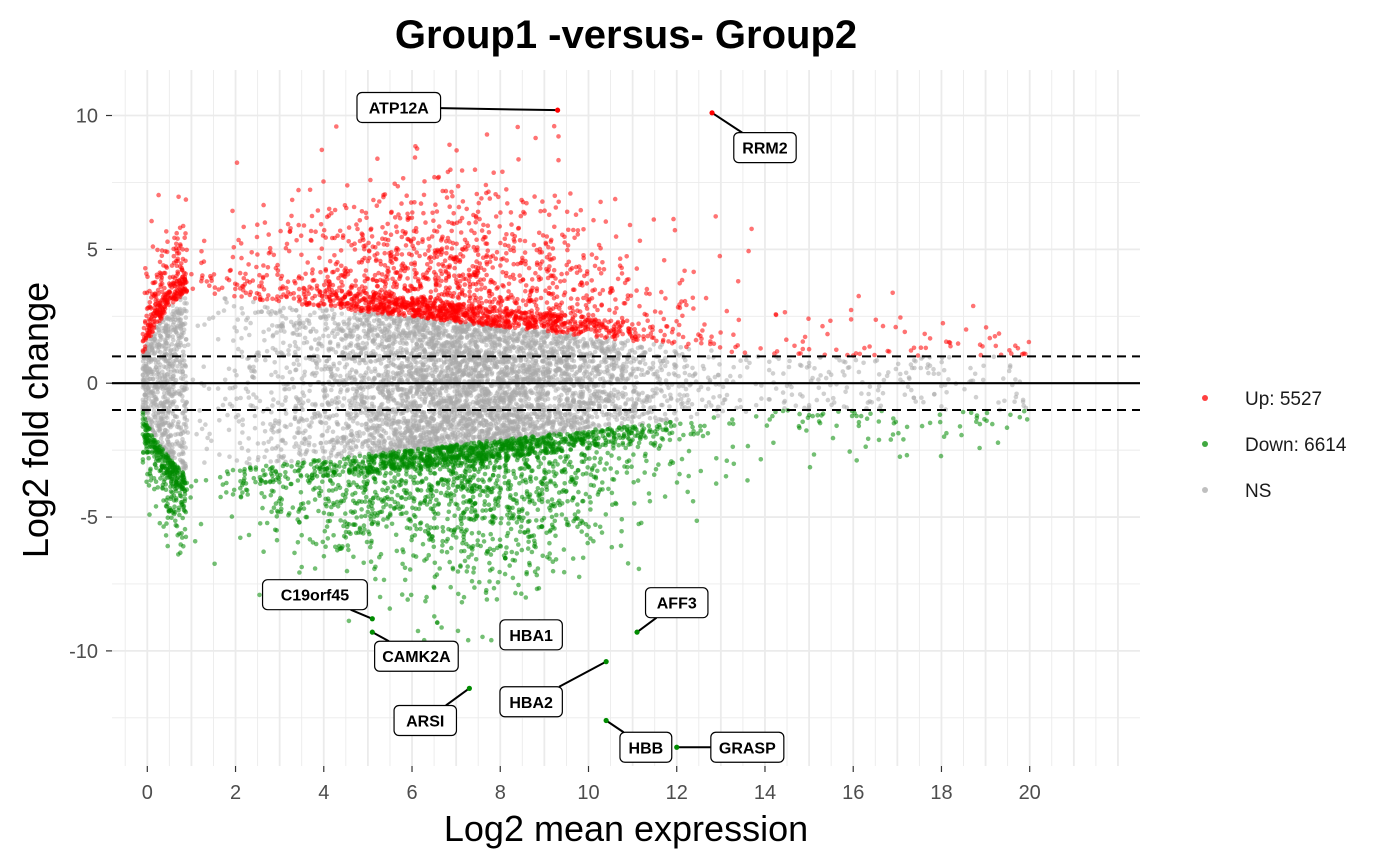 The height and width of the screenshot is (865, 1400). What do you see at coordinates (584, 383) in the screenshot?
I see `series-ns` at bounding box center [584, 383].